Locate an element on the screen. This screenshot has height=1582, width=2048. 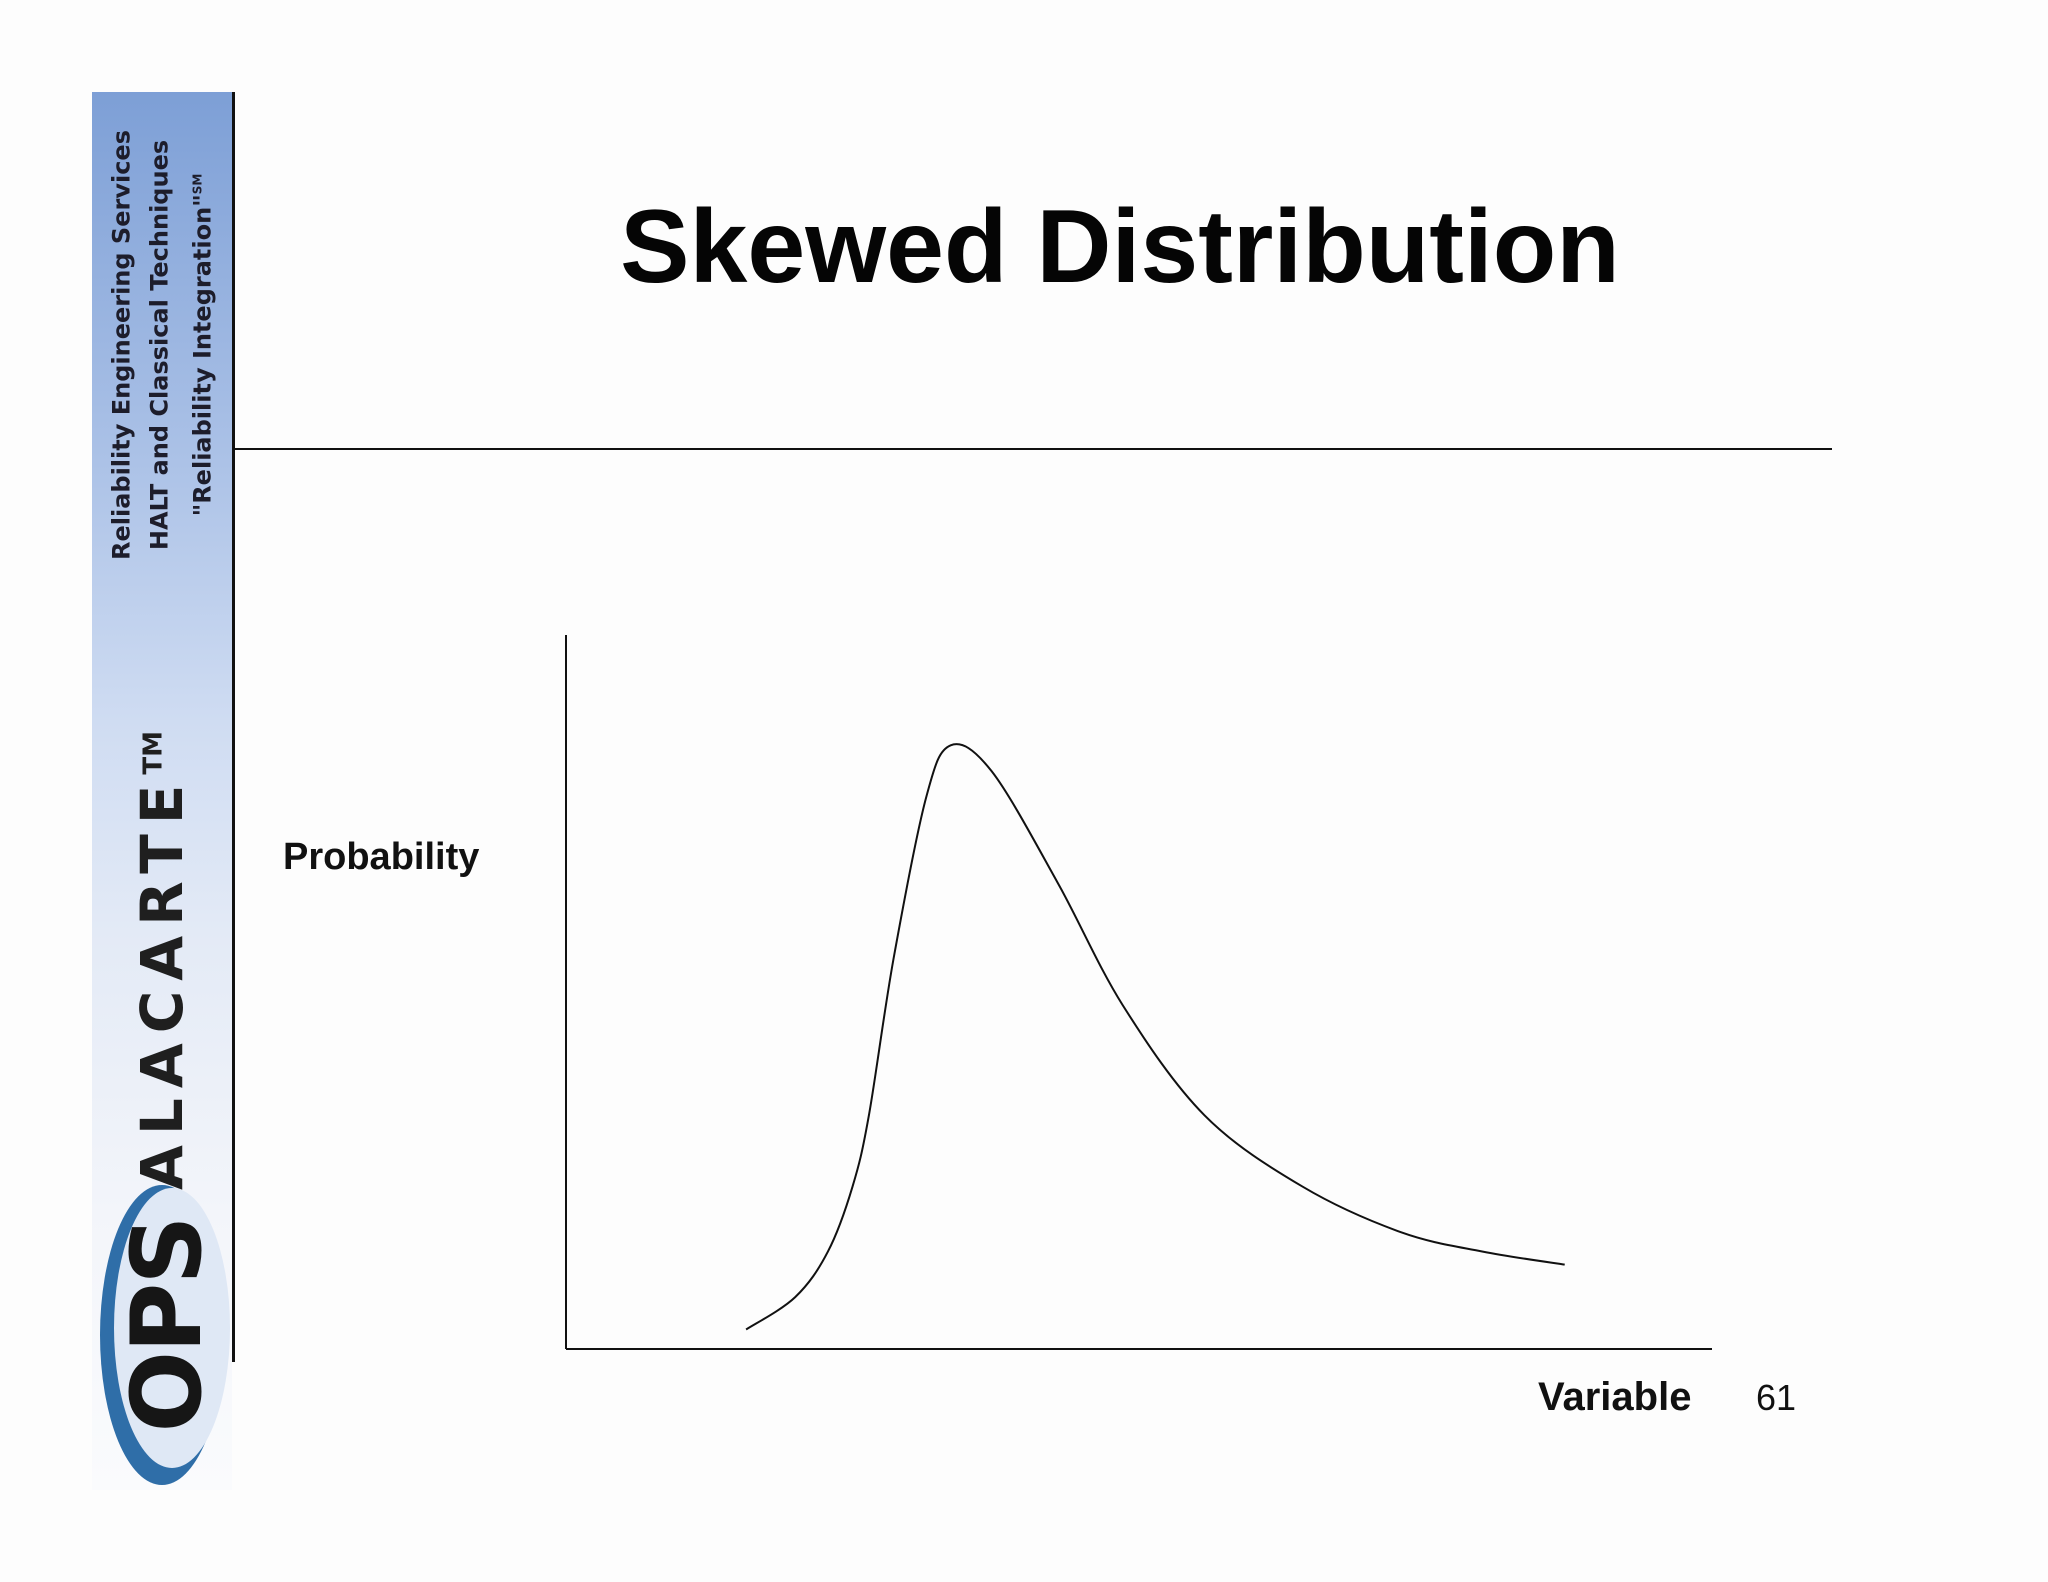
slide-title: Skewed Distribution is located at coordinates (1120, 247).